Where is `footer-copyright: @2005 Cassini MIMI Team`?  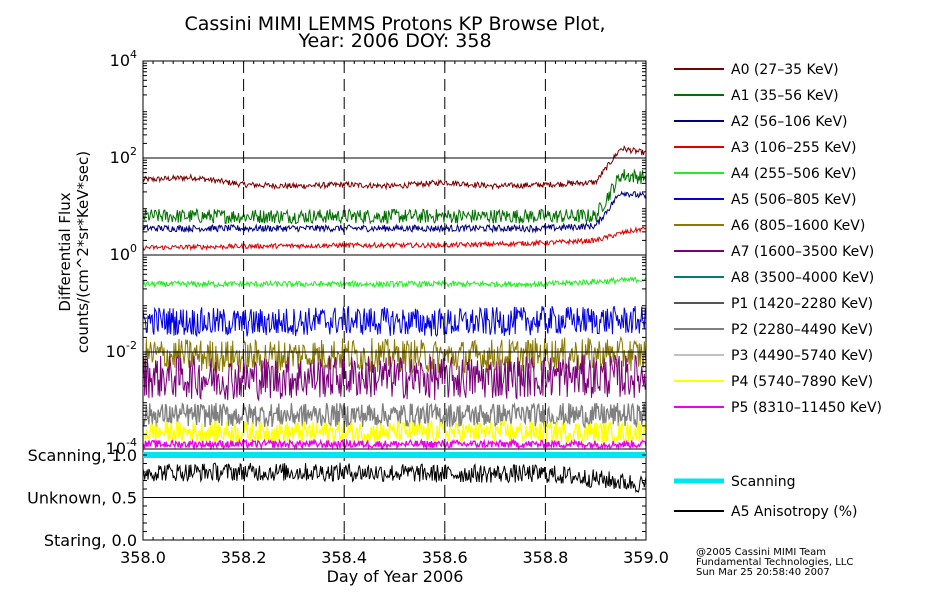 footer-copyright: @2005 Cassini MIMI Team is located at coordinates (761, 552).